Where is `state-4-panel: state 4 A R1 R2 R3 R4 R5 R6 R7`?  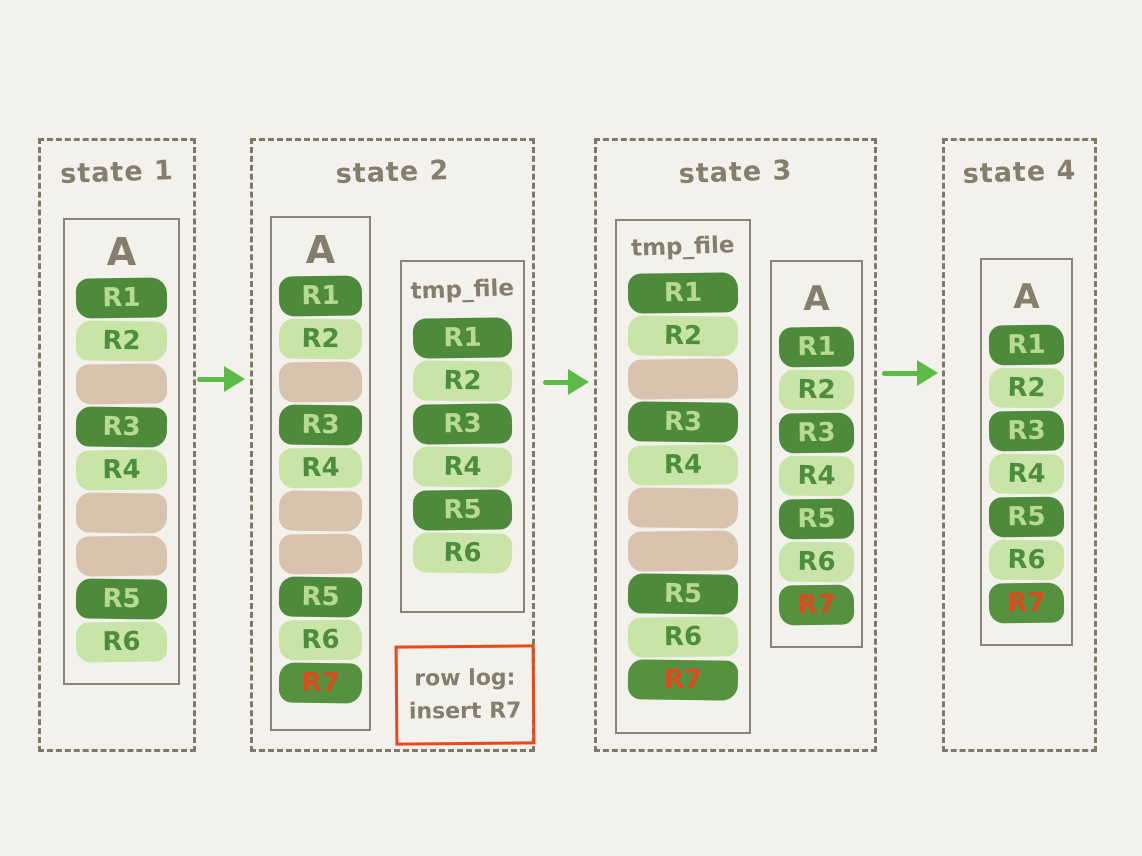
state-4-panel: state 4 A R1 R2 R3 R4 R5 R6 R7 is located at coordinates (1019, 445).